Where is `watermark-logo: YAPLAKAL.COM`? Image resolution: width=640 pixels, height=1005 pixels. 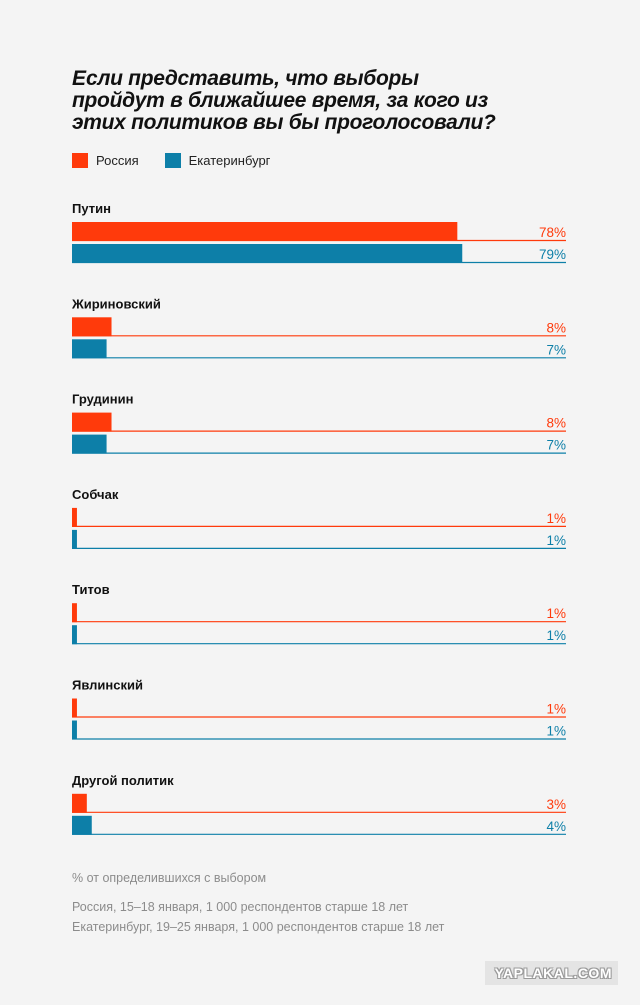 watermark-logo: YAPLAKAL.COM is located at coordinates (551, 973).